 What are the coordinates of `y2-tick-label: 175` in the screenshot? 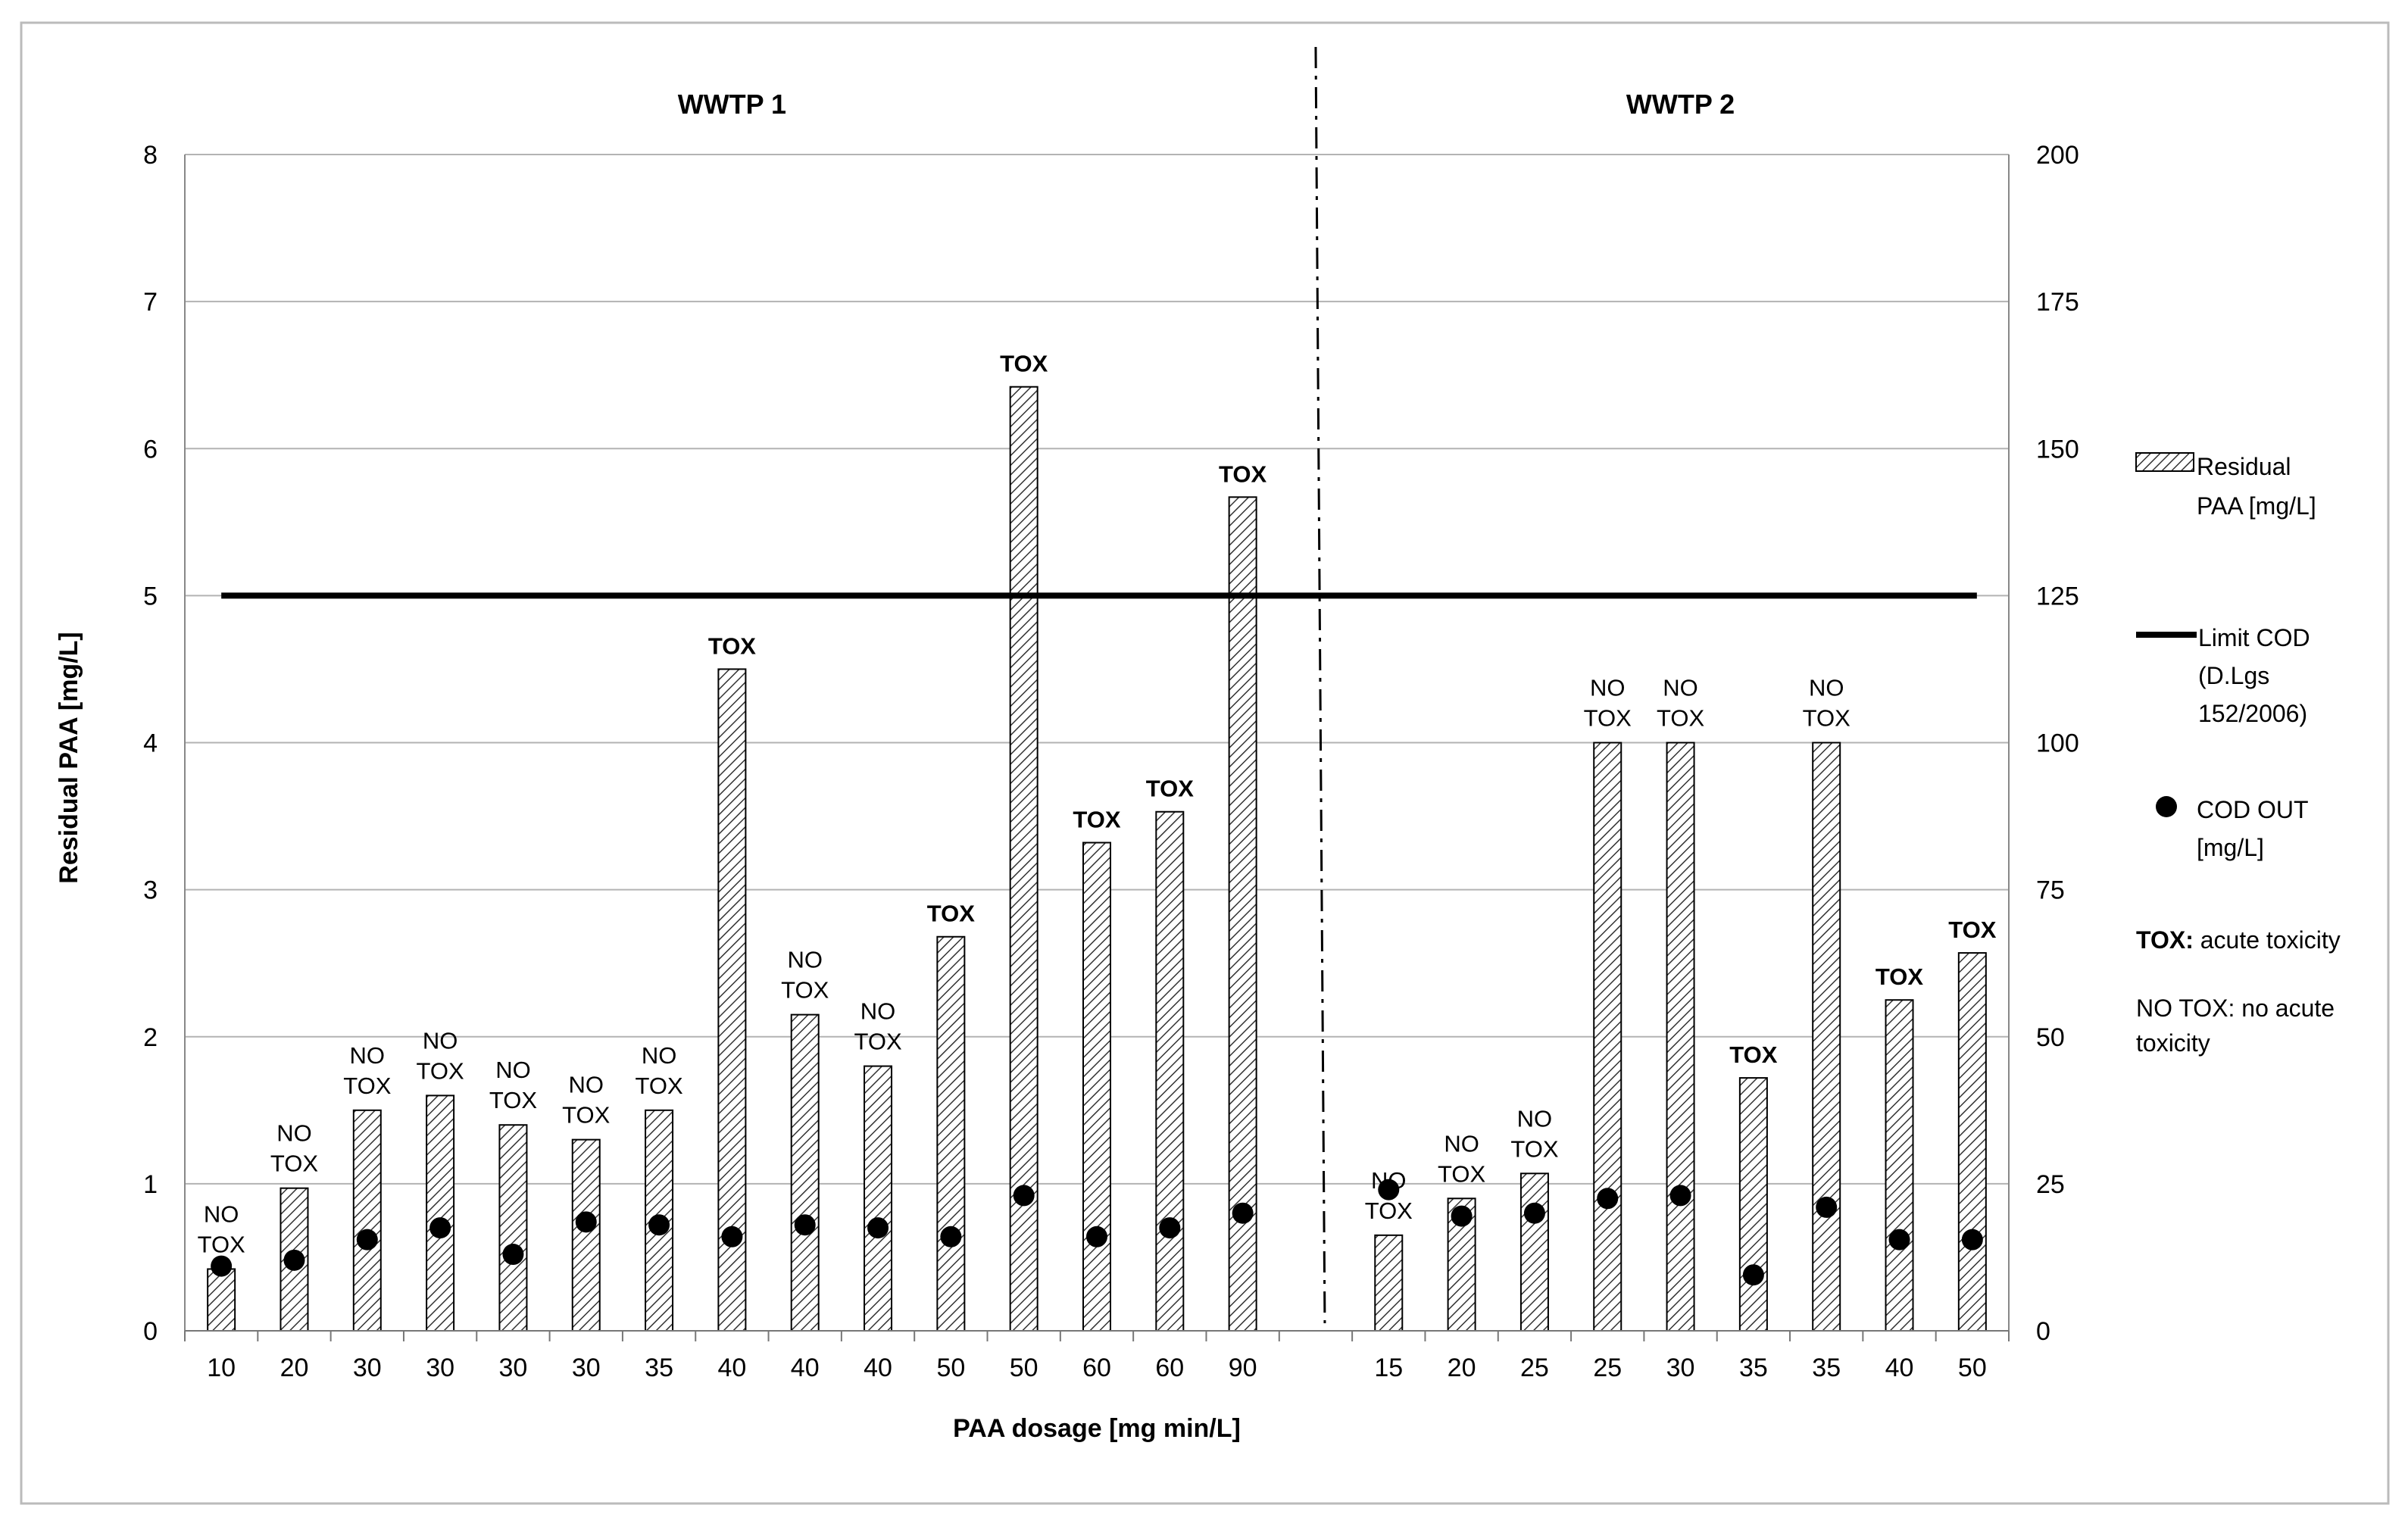 It's located at (2057, 302).